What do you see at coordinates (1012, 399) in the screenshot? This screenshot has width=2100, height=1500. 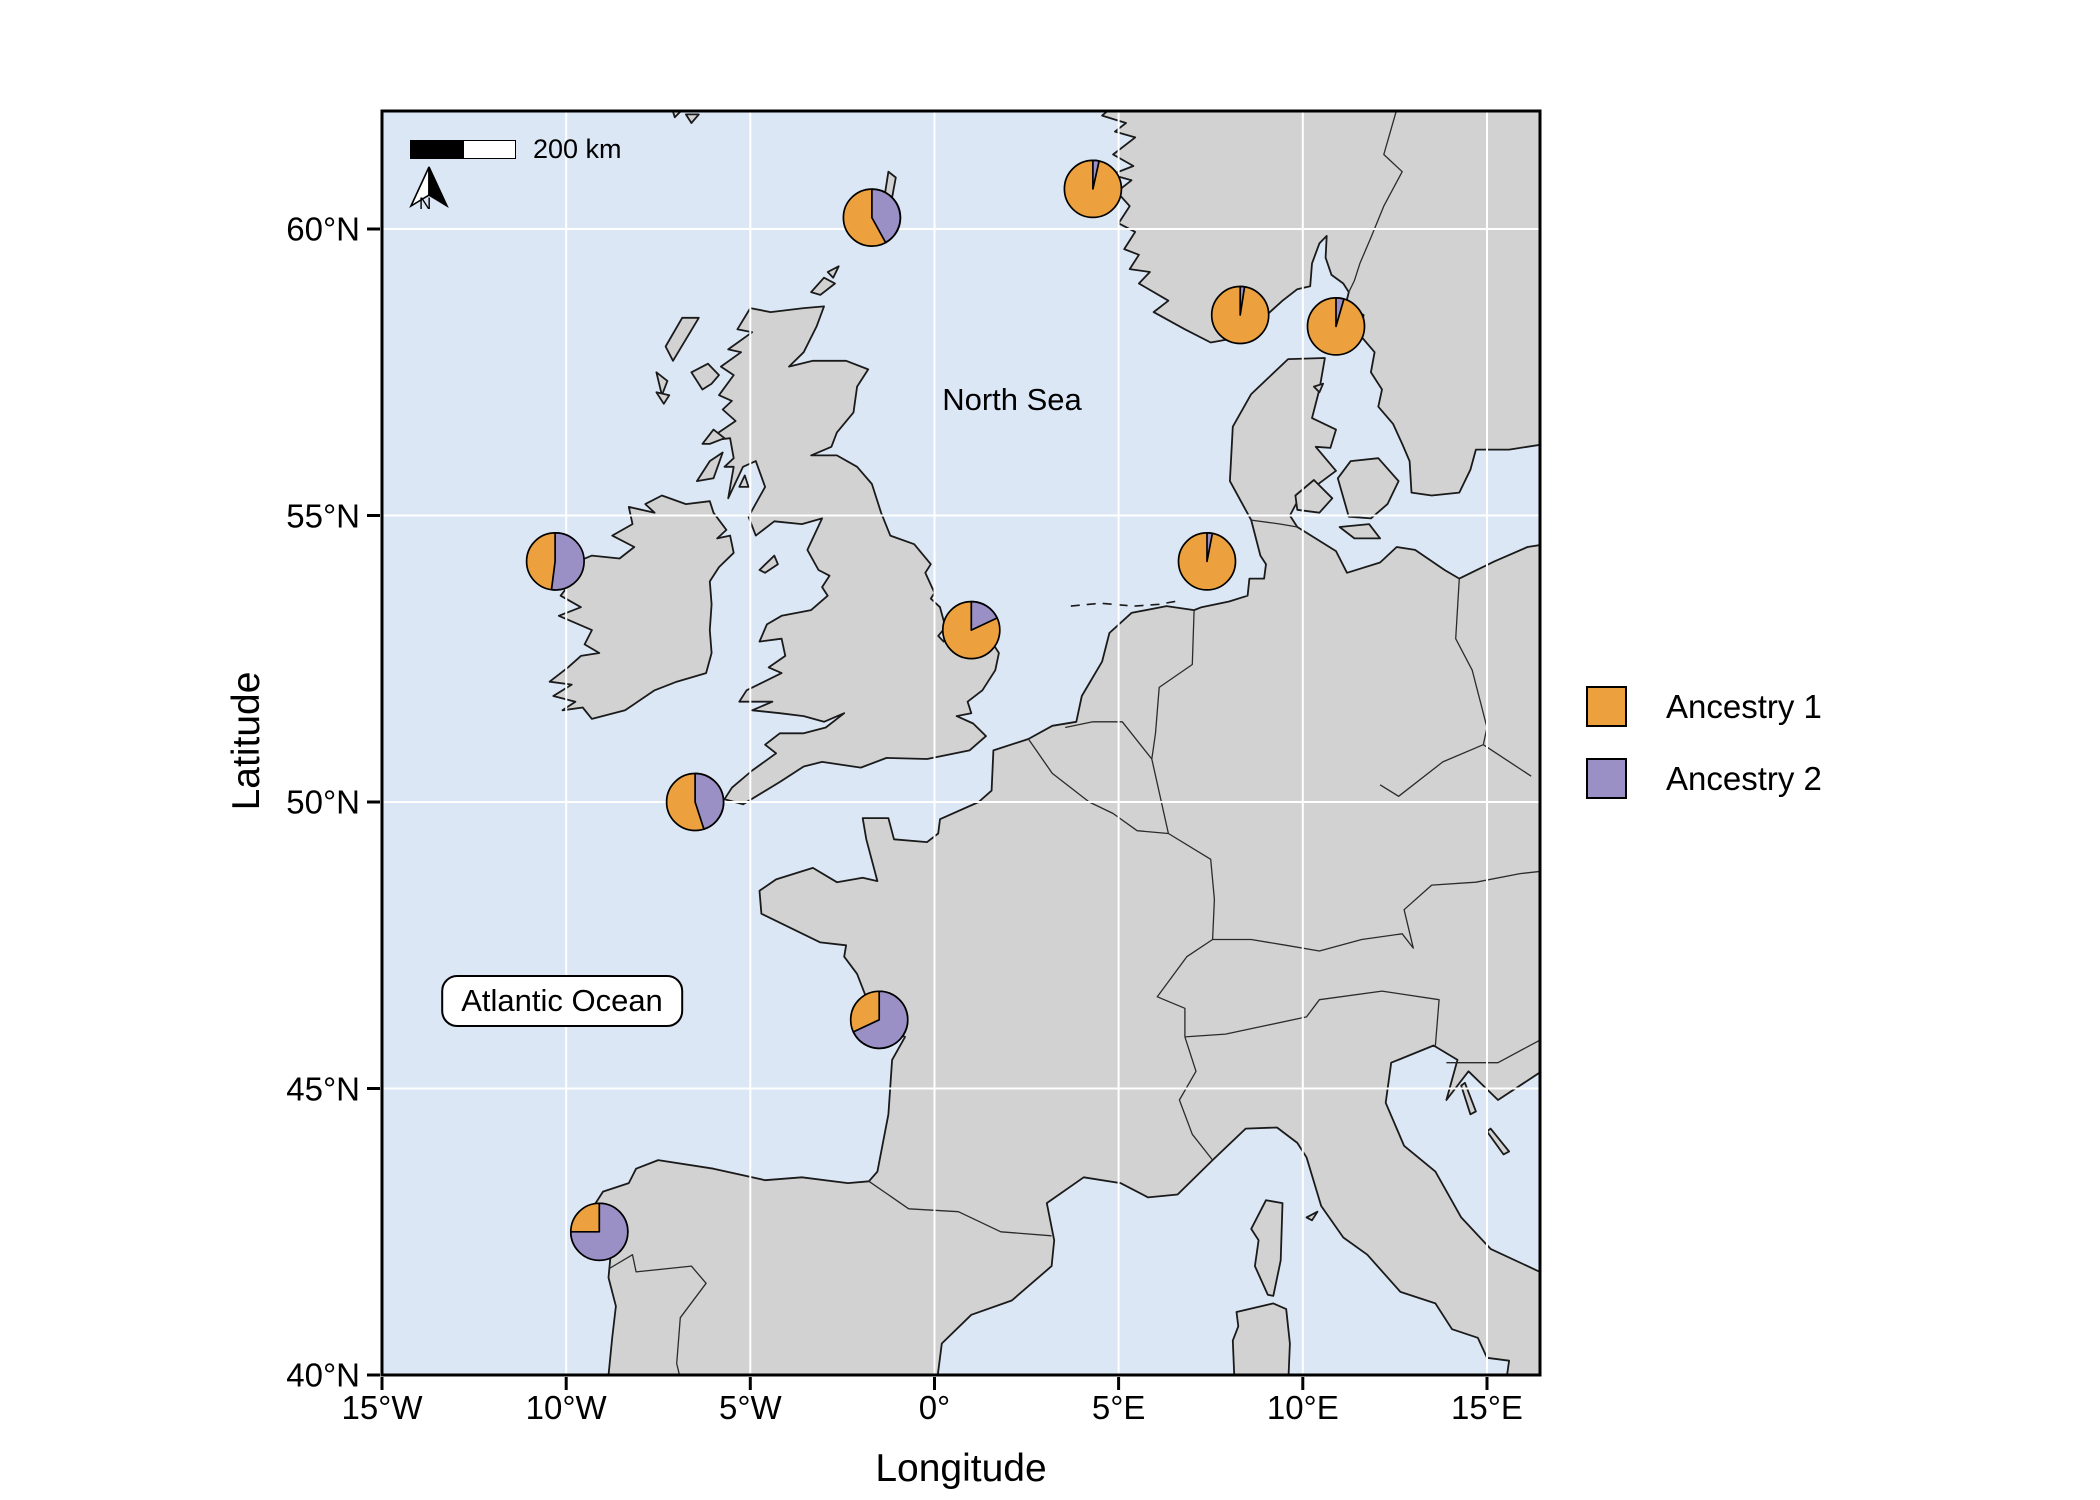 I see `north-sea-label: North Sea` at bounding box center [1012, 399].